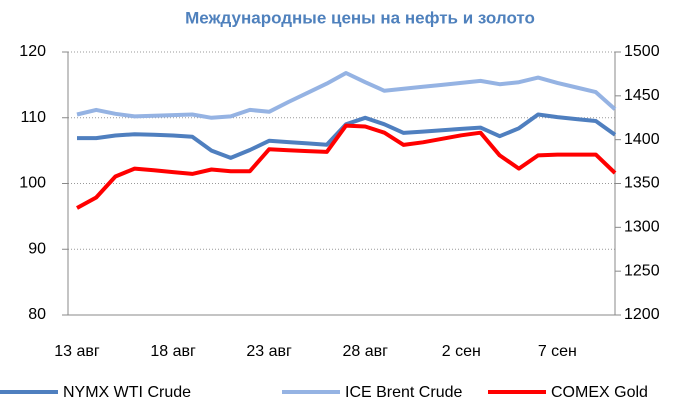  I want to click on legend-label: ICE Brent Crude, so click(403, 392).